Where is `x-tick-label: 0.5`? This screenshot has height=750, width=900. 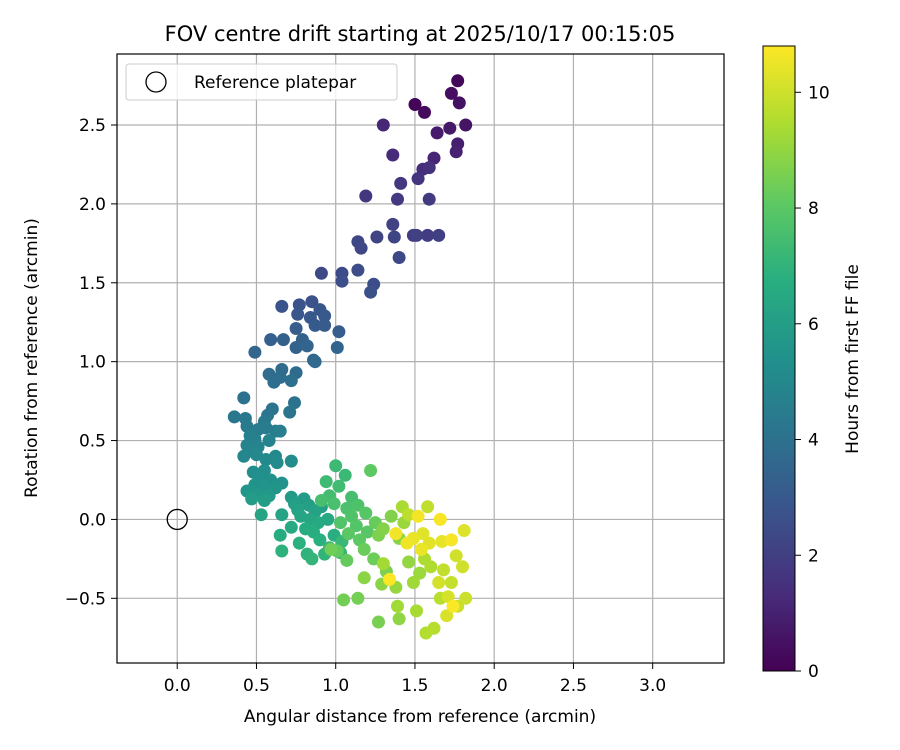
x-tick-label: 0.5 is located at coordinates (256, 686).